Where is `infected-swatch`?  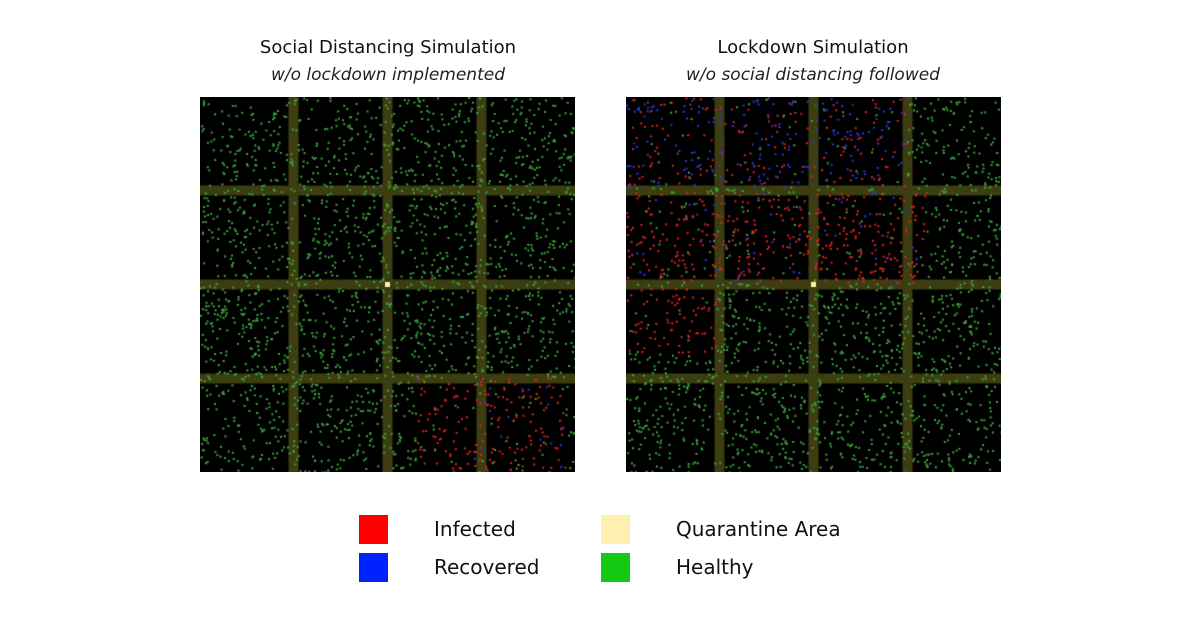
infected-swatch is located at coordinates (373, 529).